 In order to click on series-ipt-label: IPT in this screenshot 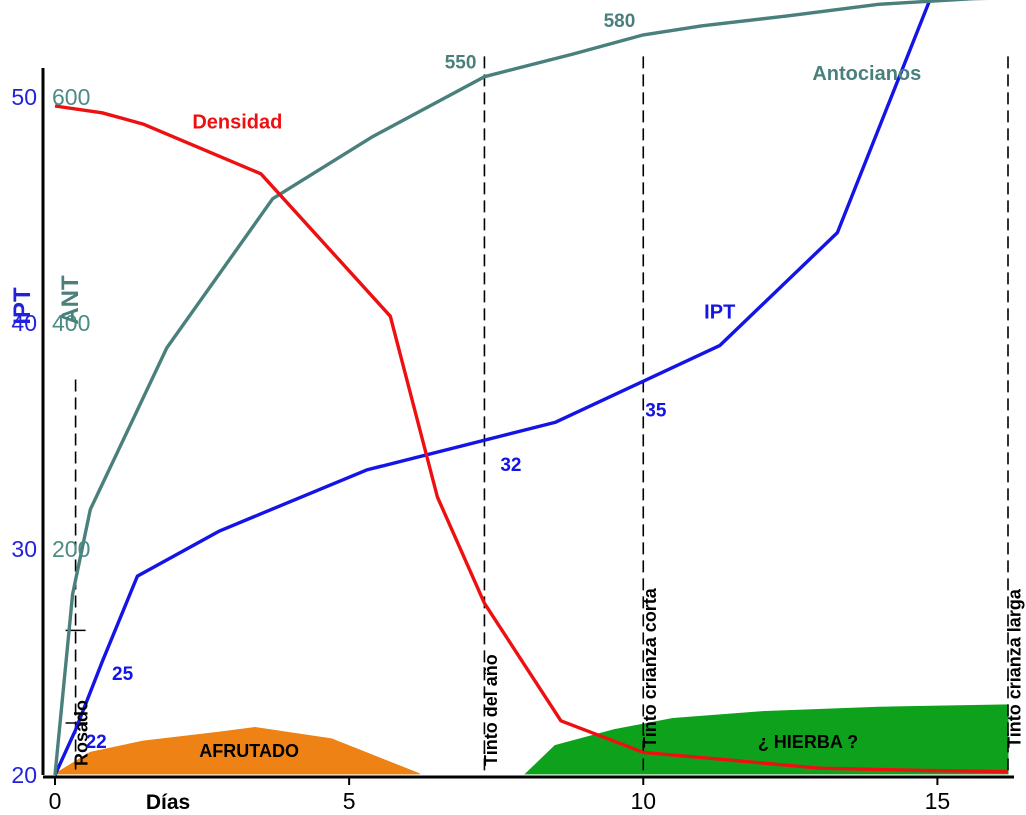, I will do `click(719, 312)`.